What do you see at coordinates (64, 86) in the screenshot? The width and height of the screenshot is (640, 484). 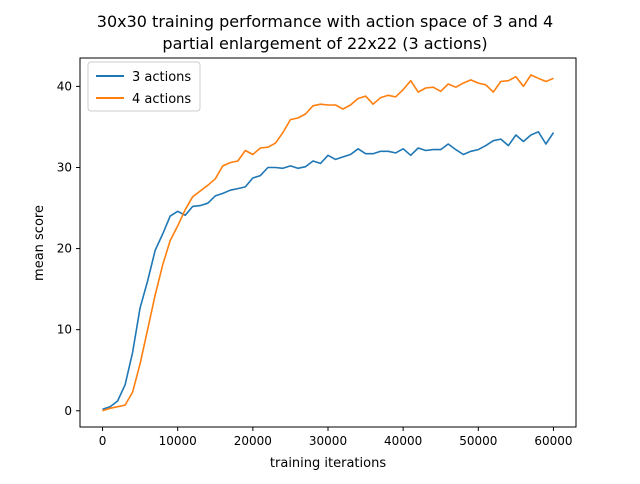 I see `y-tick-label: 40` at bounding box center [64, 86].